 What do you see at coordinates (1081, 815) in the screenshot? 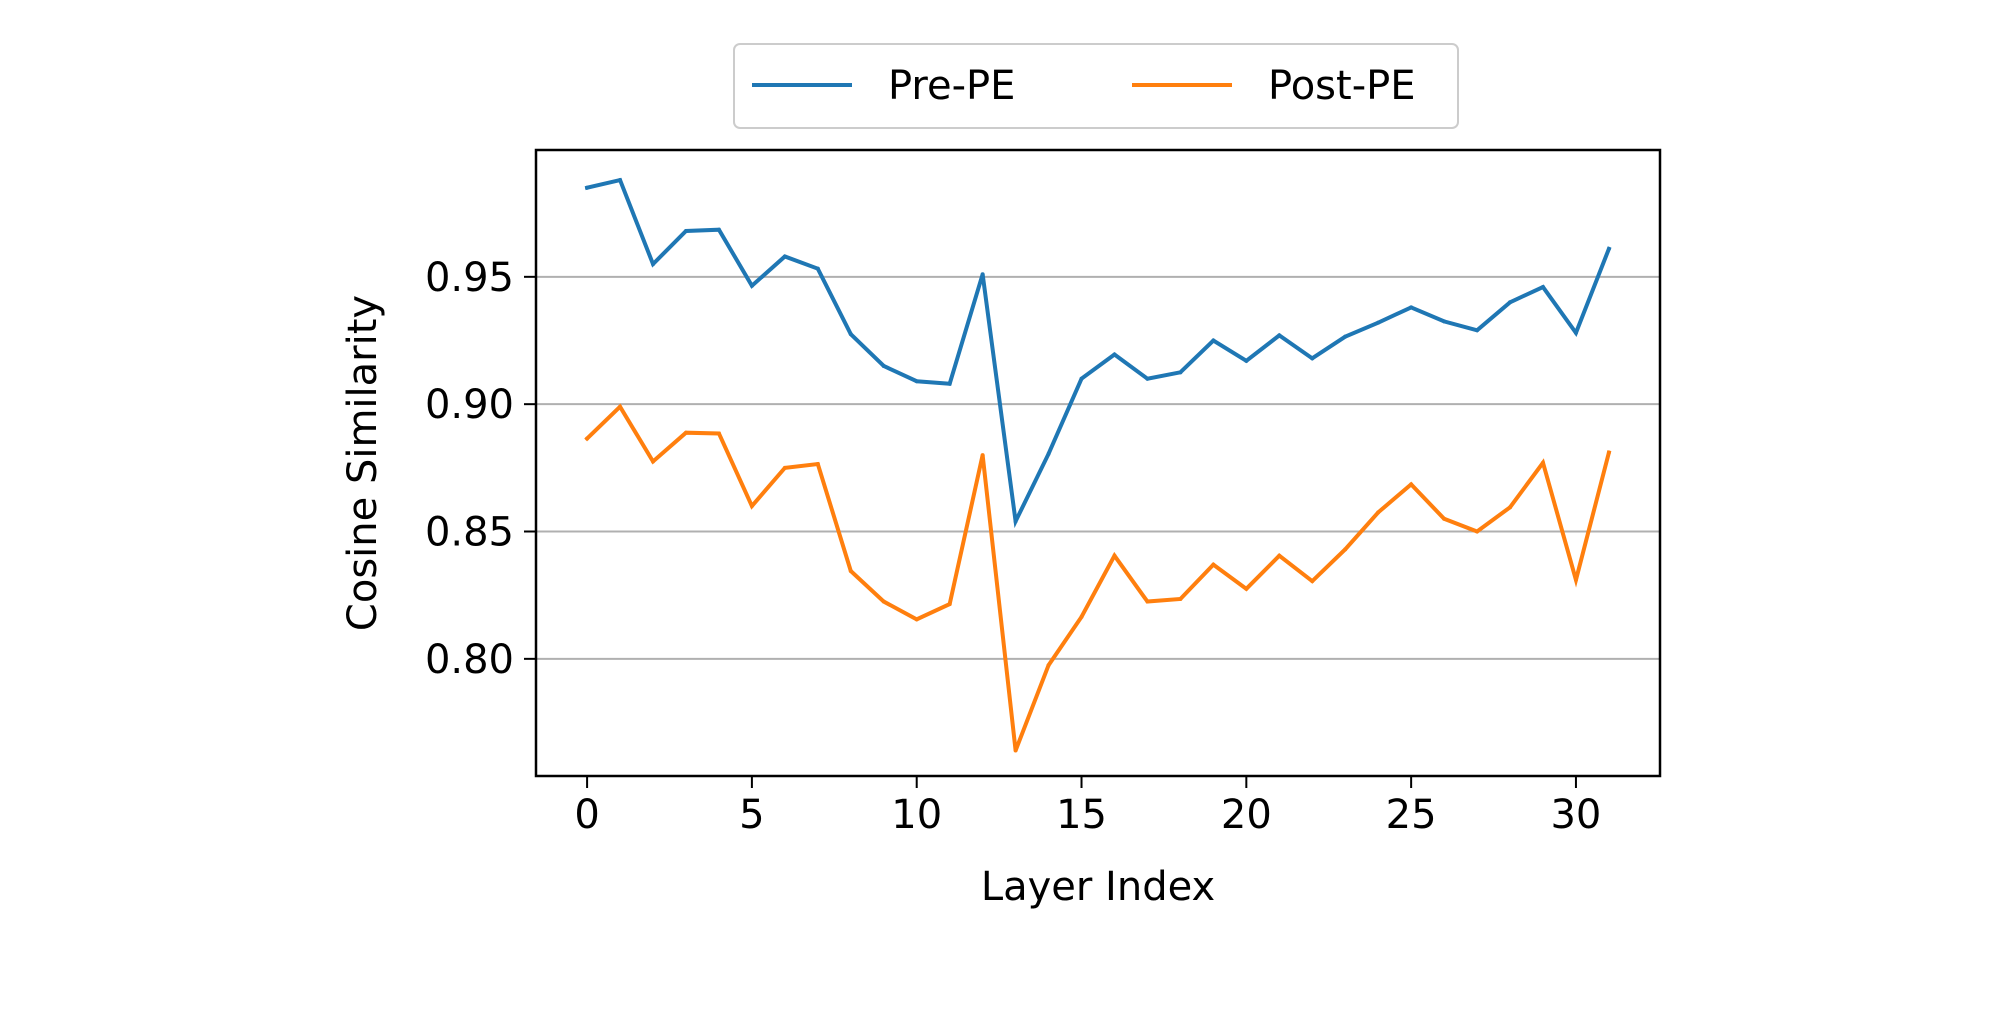
I see `x-tick-label-3: 15` at bounding box center [1081, 815].